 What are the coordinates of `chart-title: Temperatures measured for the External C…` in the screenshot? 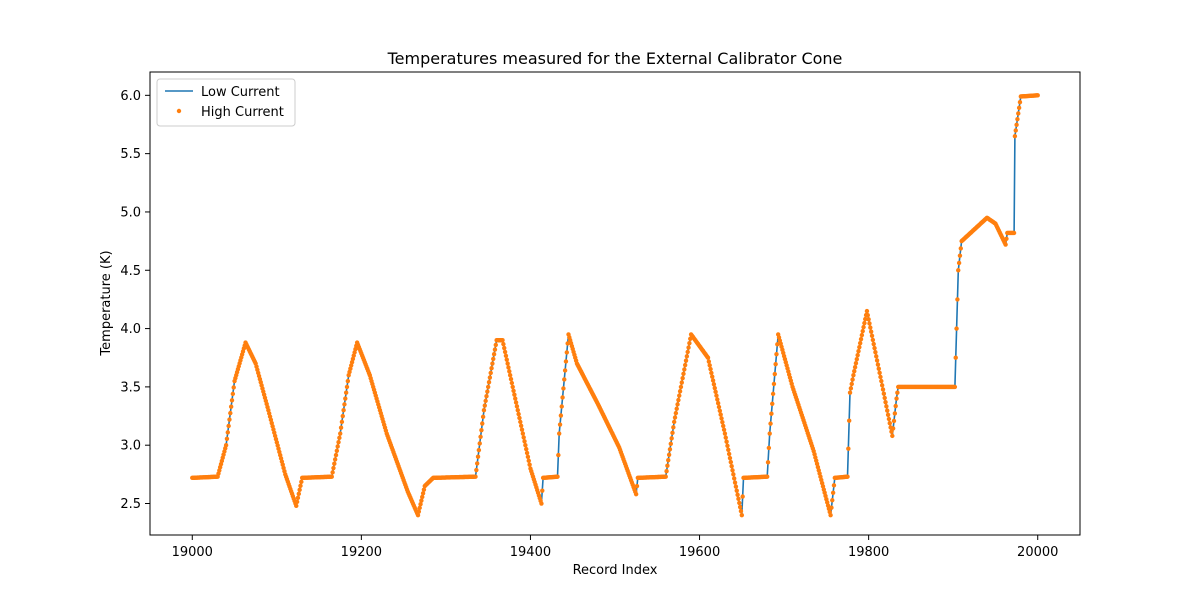 It's located at (615, 58).